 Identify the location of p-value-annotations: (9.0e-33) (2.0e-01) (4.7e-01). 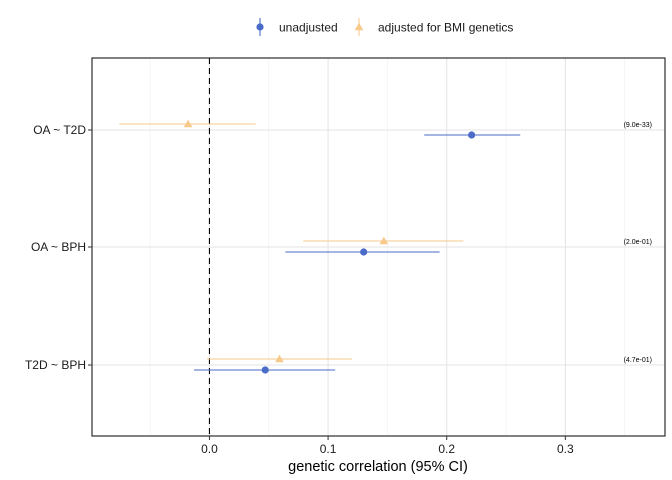
(638, 243).